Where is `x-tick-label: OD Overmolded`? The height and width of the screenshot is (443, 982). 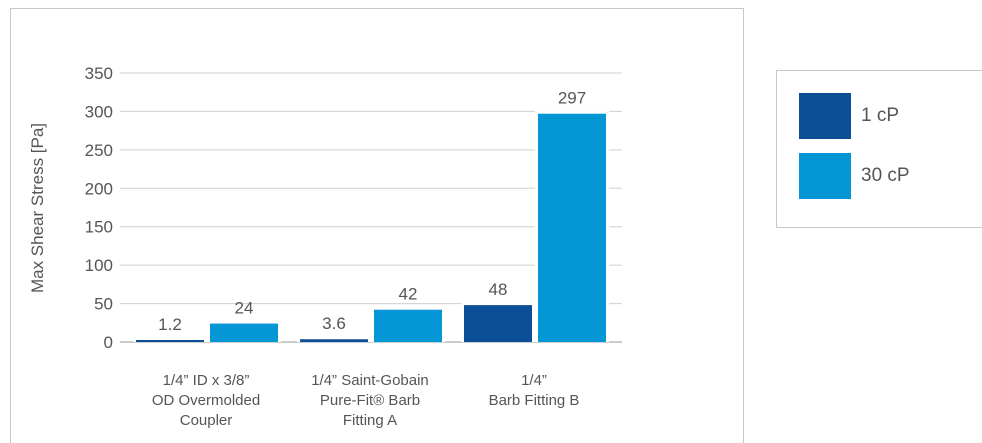
x-tick-label: OD Overmolded is located at coordinates (206, 400).